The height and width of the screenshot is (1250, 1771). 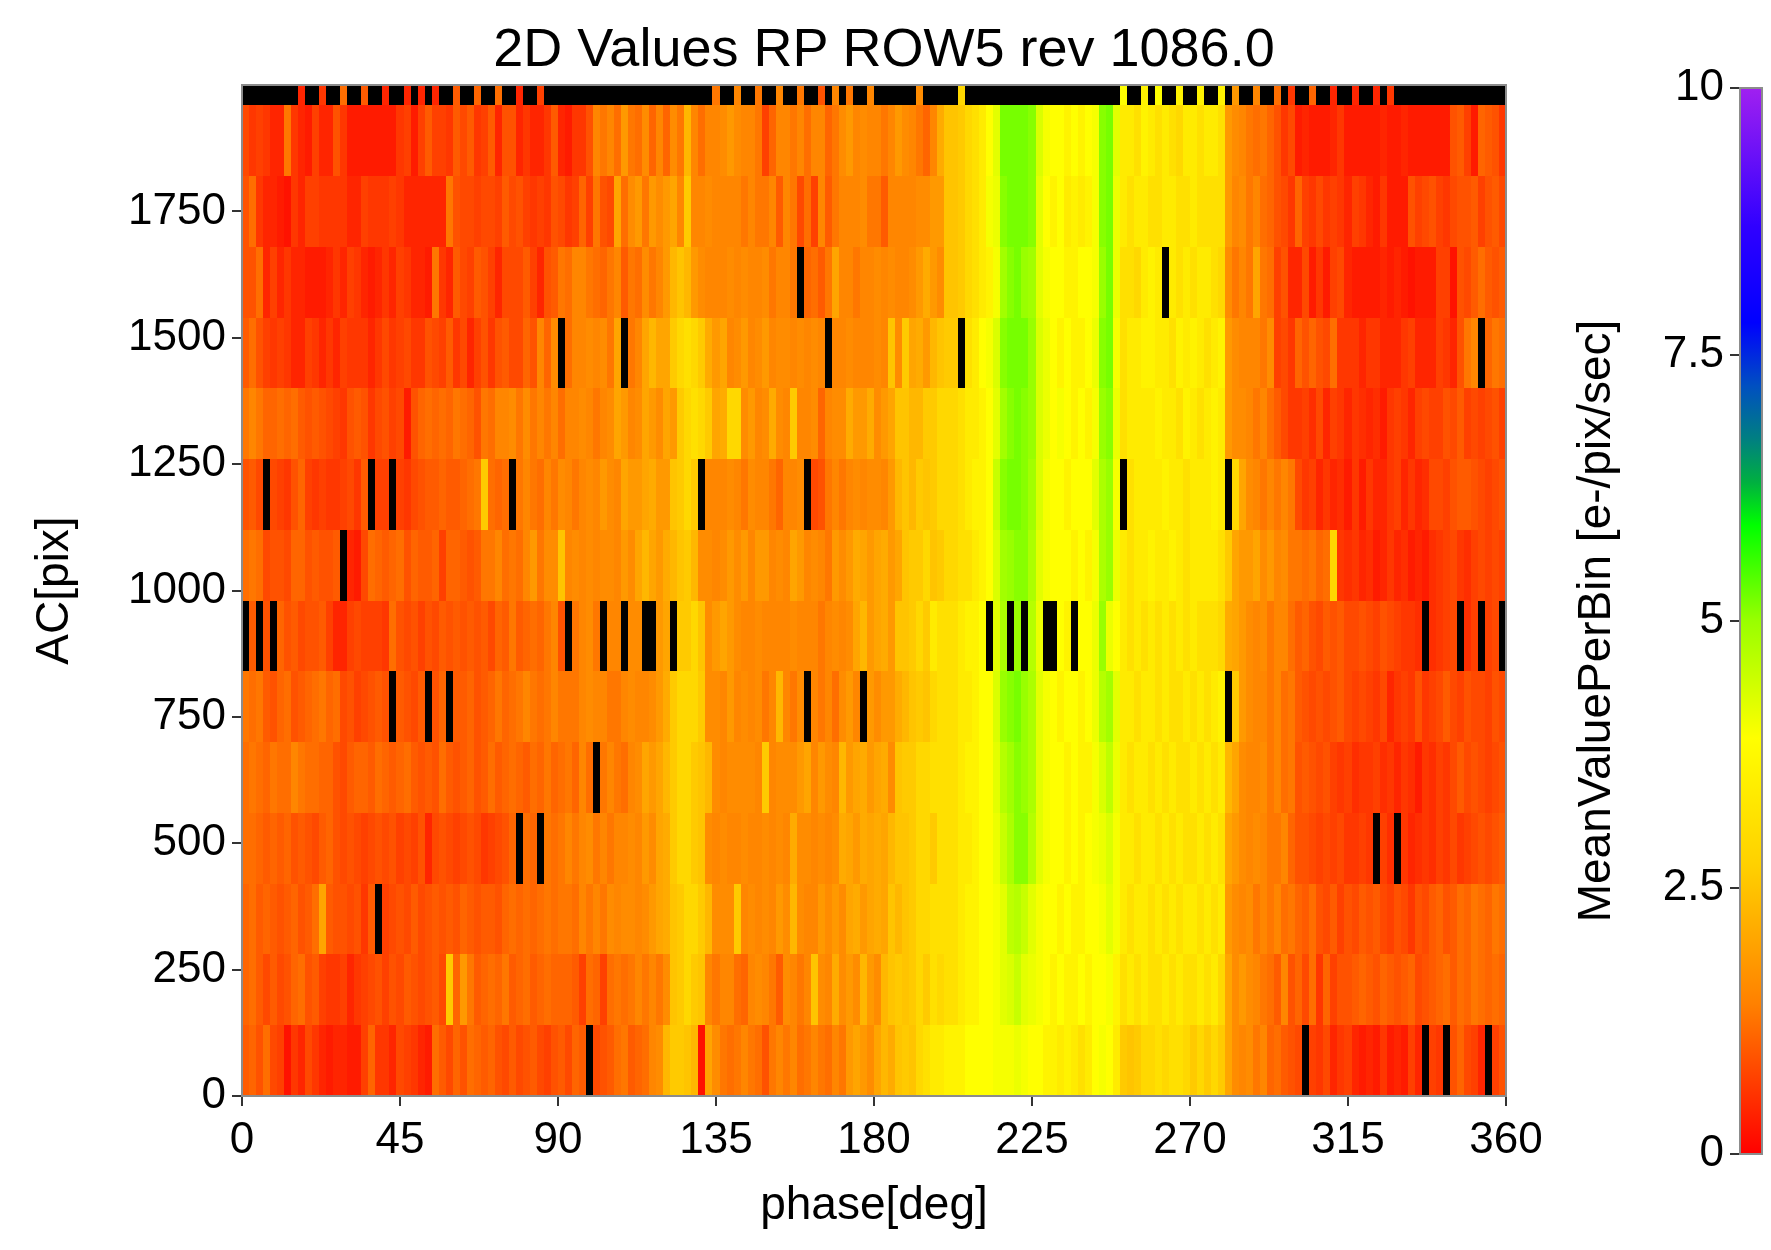 What do you see at coordinates (1190, 1137) in the screenshot?
I see `x-tick-label: 270` at bounding box center [1190, 1137].